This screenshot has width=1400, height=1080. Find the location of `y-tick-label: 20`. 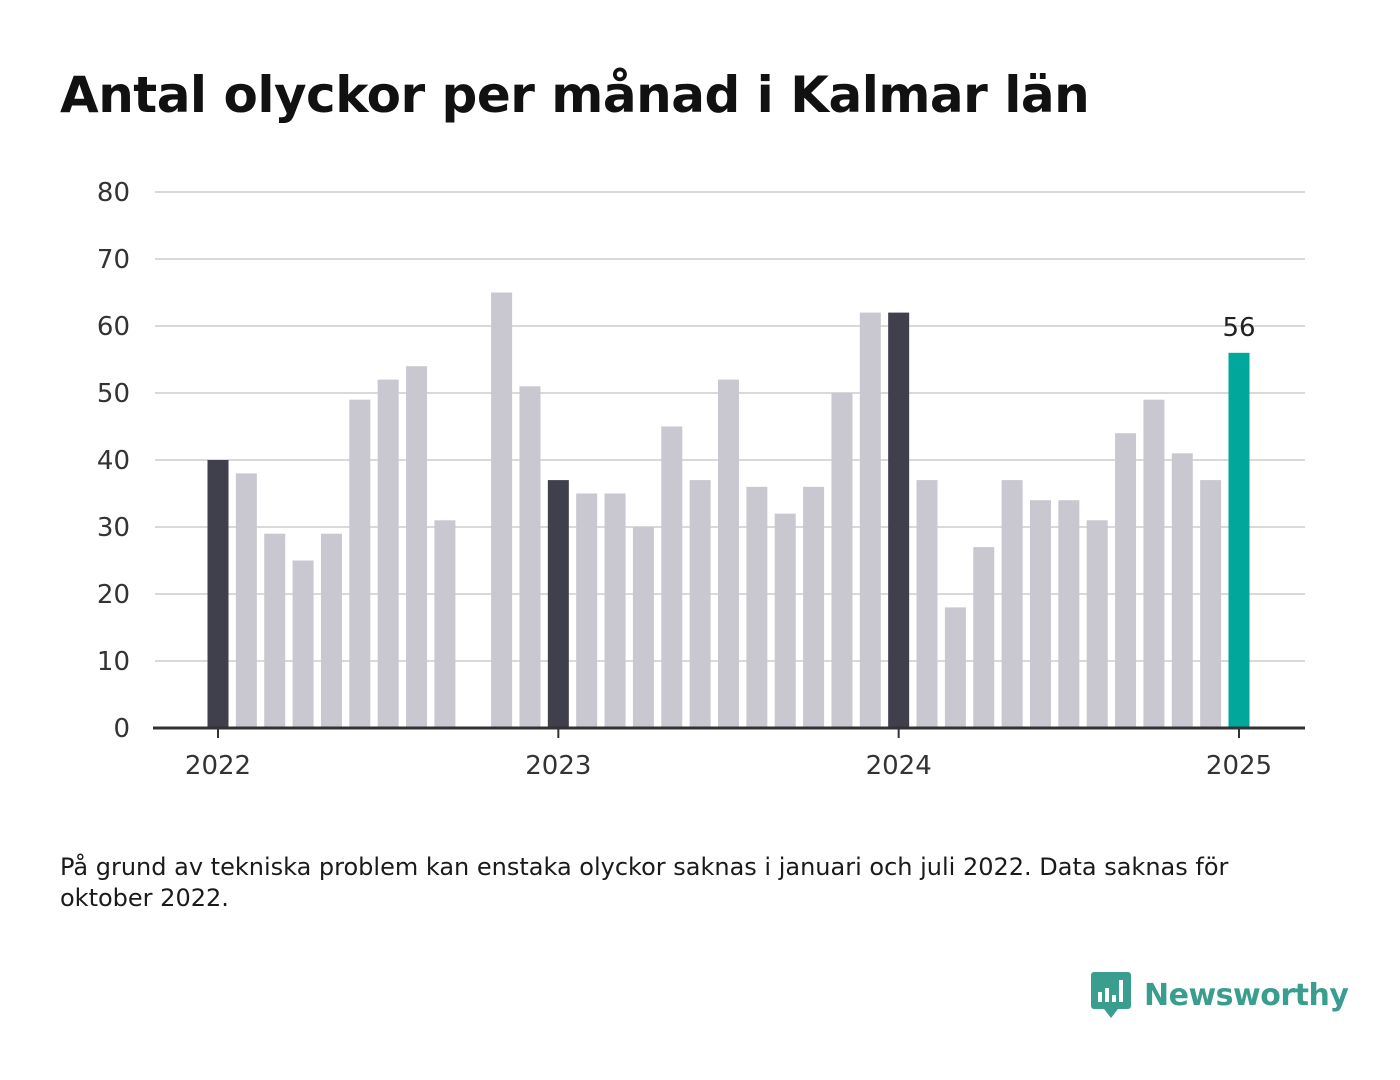

y-tick-label: 20 is located at coordinates (113, 595).